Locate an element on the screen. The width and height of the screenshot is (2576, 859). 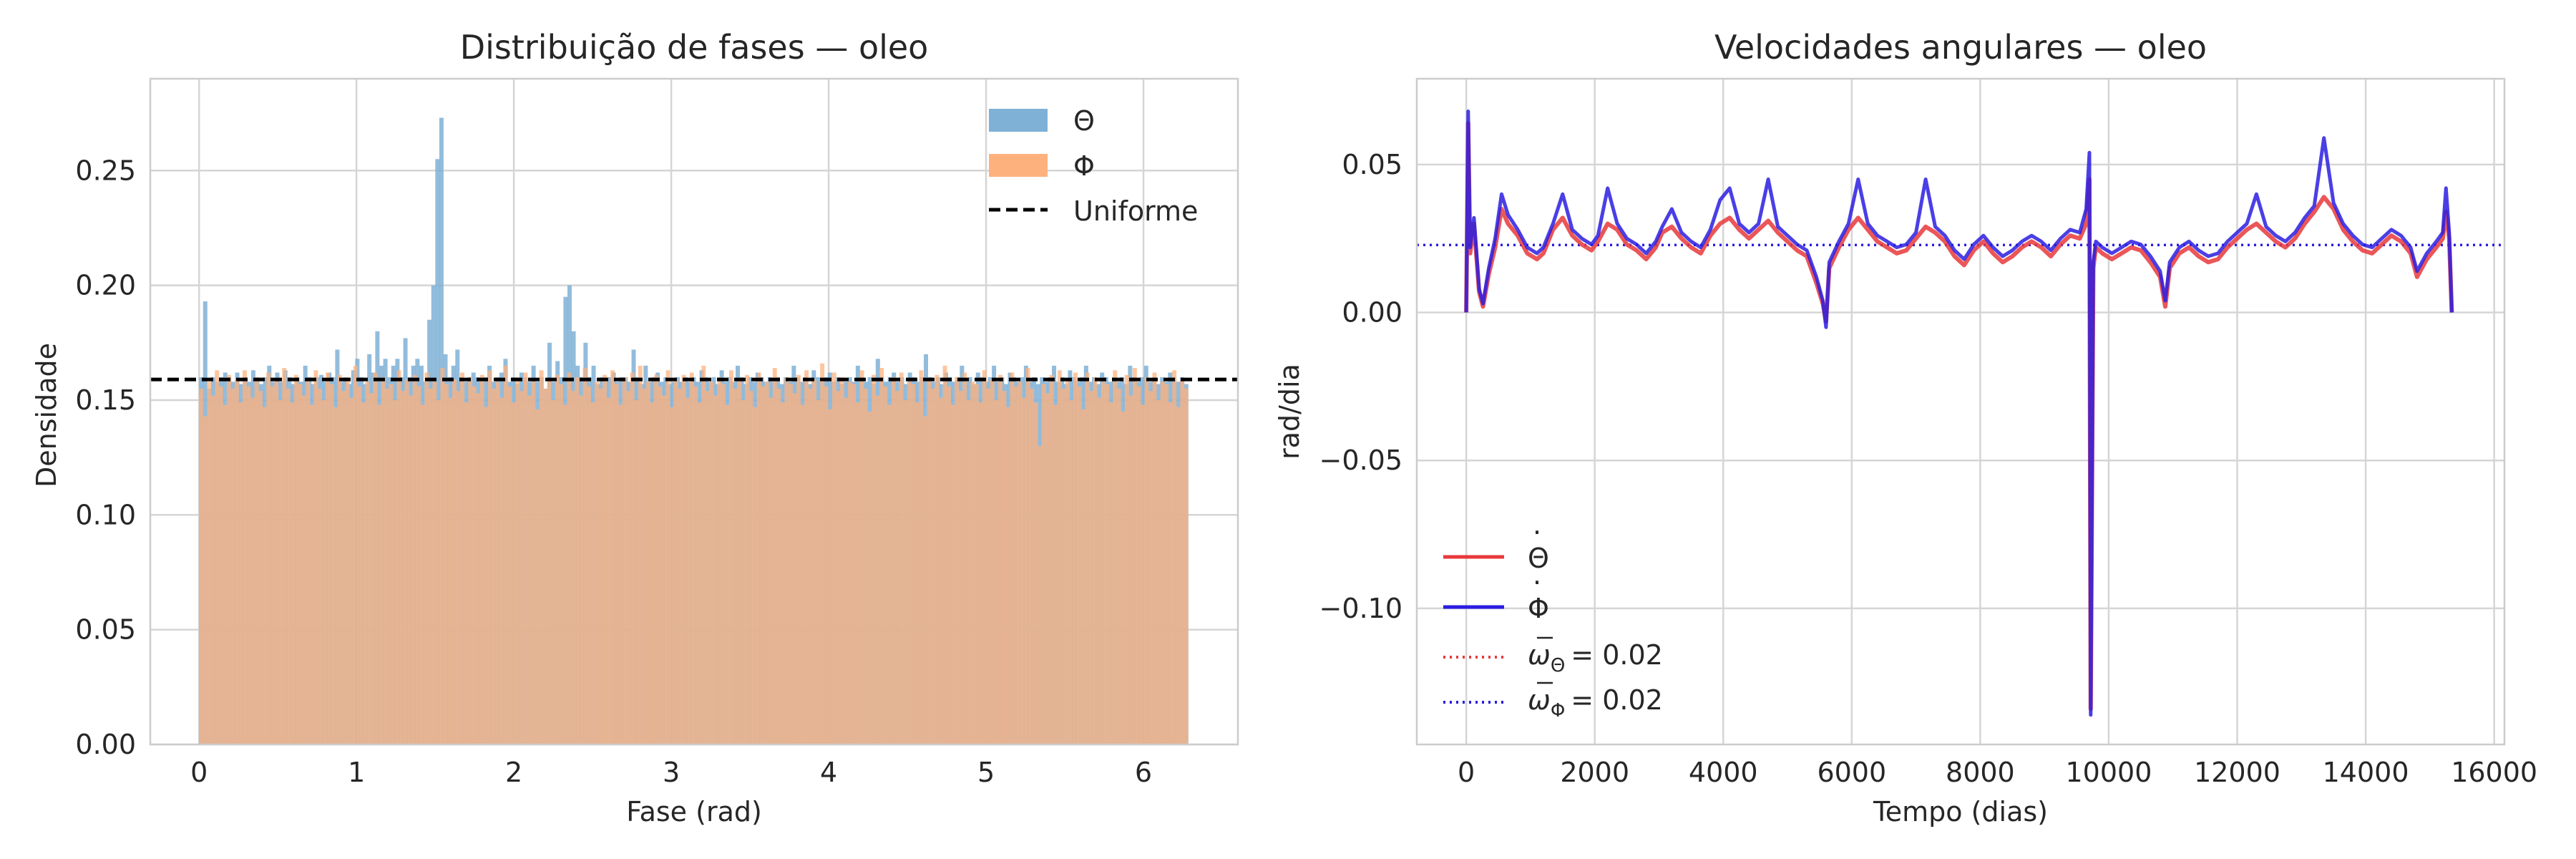
histogram-y-label: Densidade is located at coordinates (46, 415).